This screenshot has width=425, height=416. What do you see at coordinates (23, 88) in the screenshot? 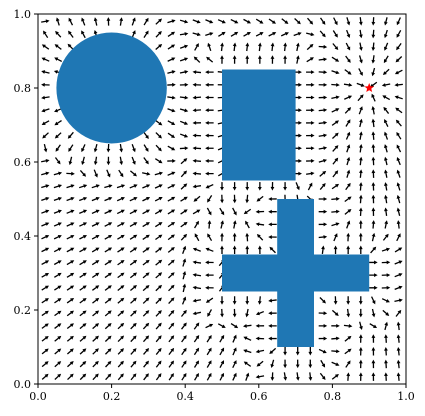
I see `y-tick-label: 0.8` at bounding box center [23, 88].